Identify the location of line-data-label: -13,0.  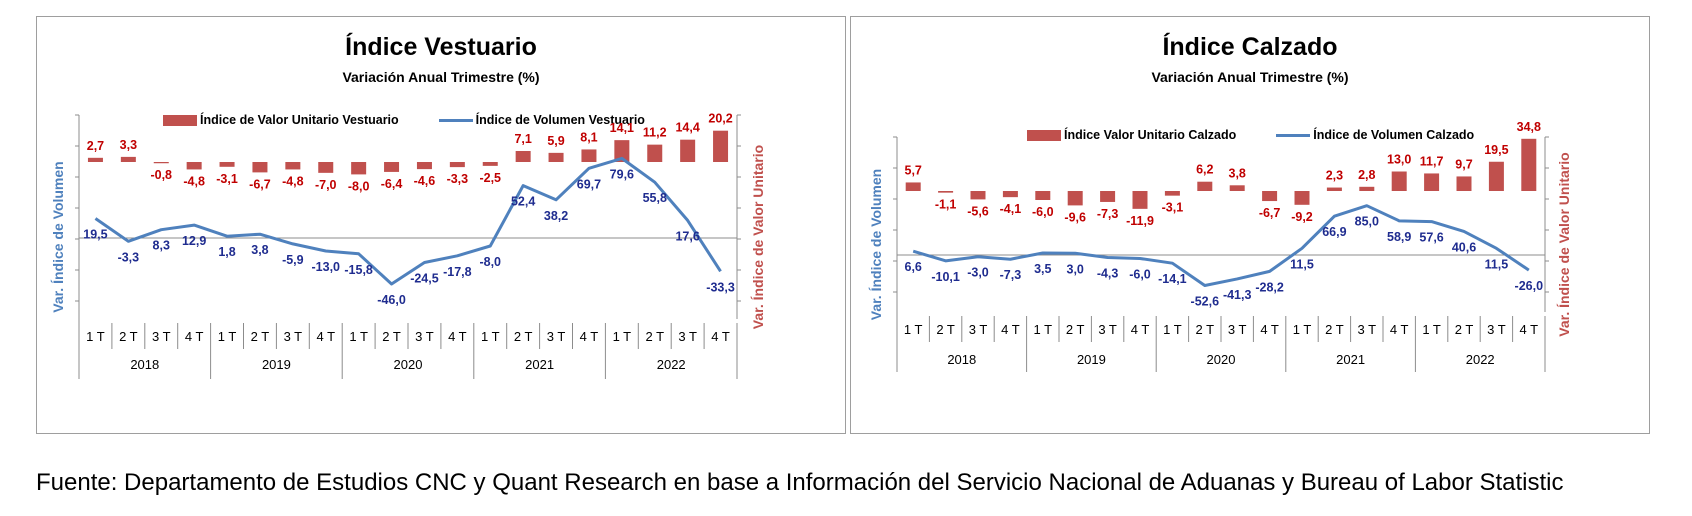
(326, 267).